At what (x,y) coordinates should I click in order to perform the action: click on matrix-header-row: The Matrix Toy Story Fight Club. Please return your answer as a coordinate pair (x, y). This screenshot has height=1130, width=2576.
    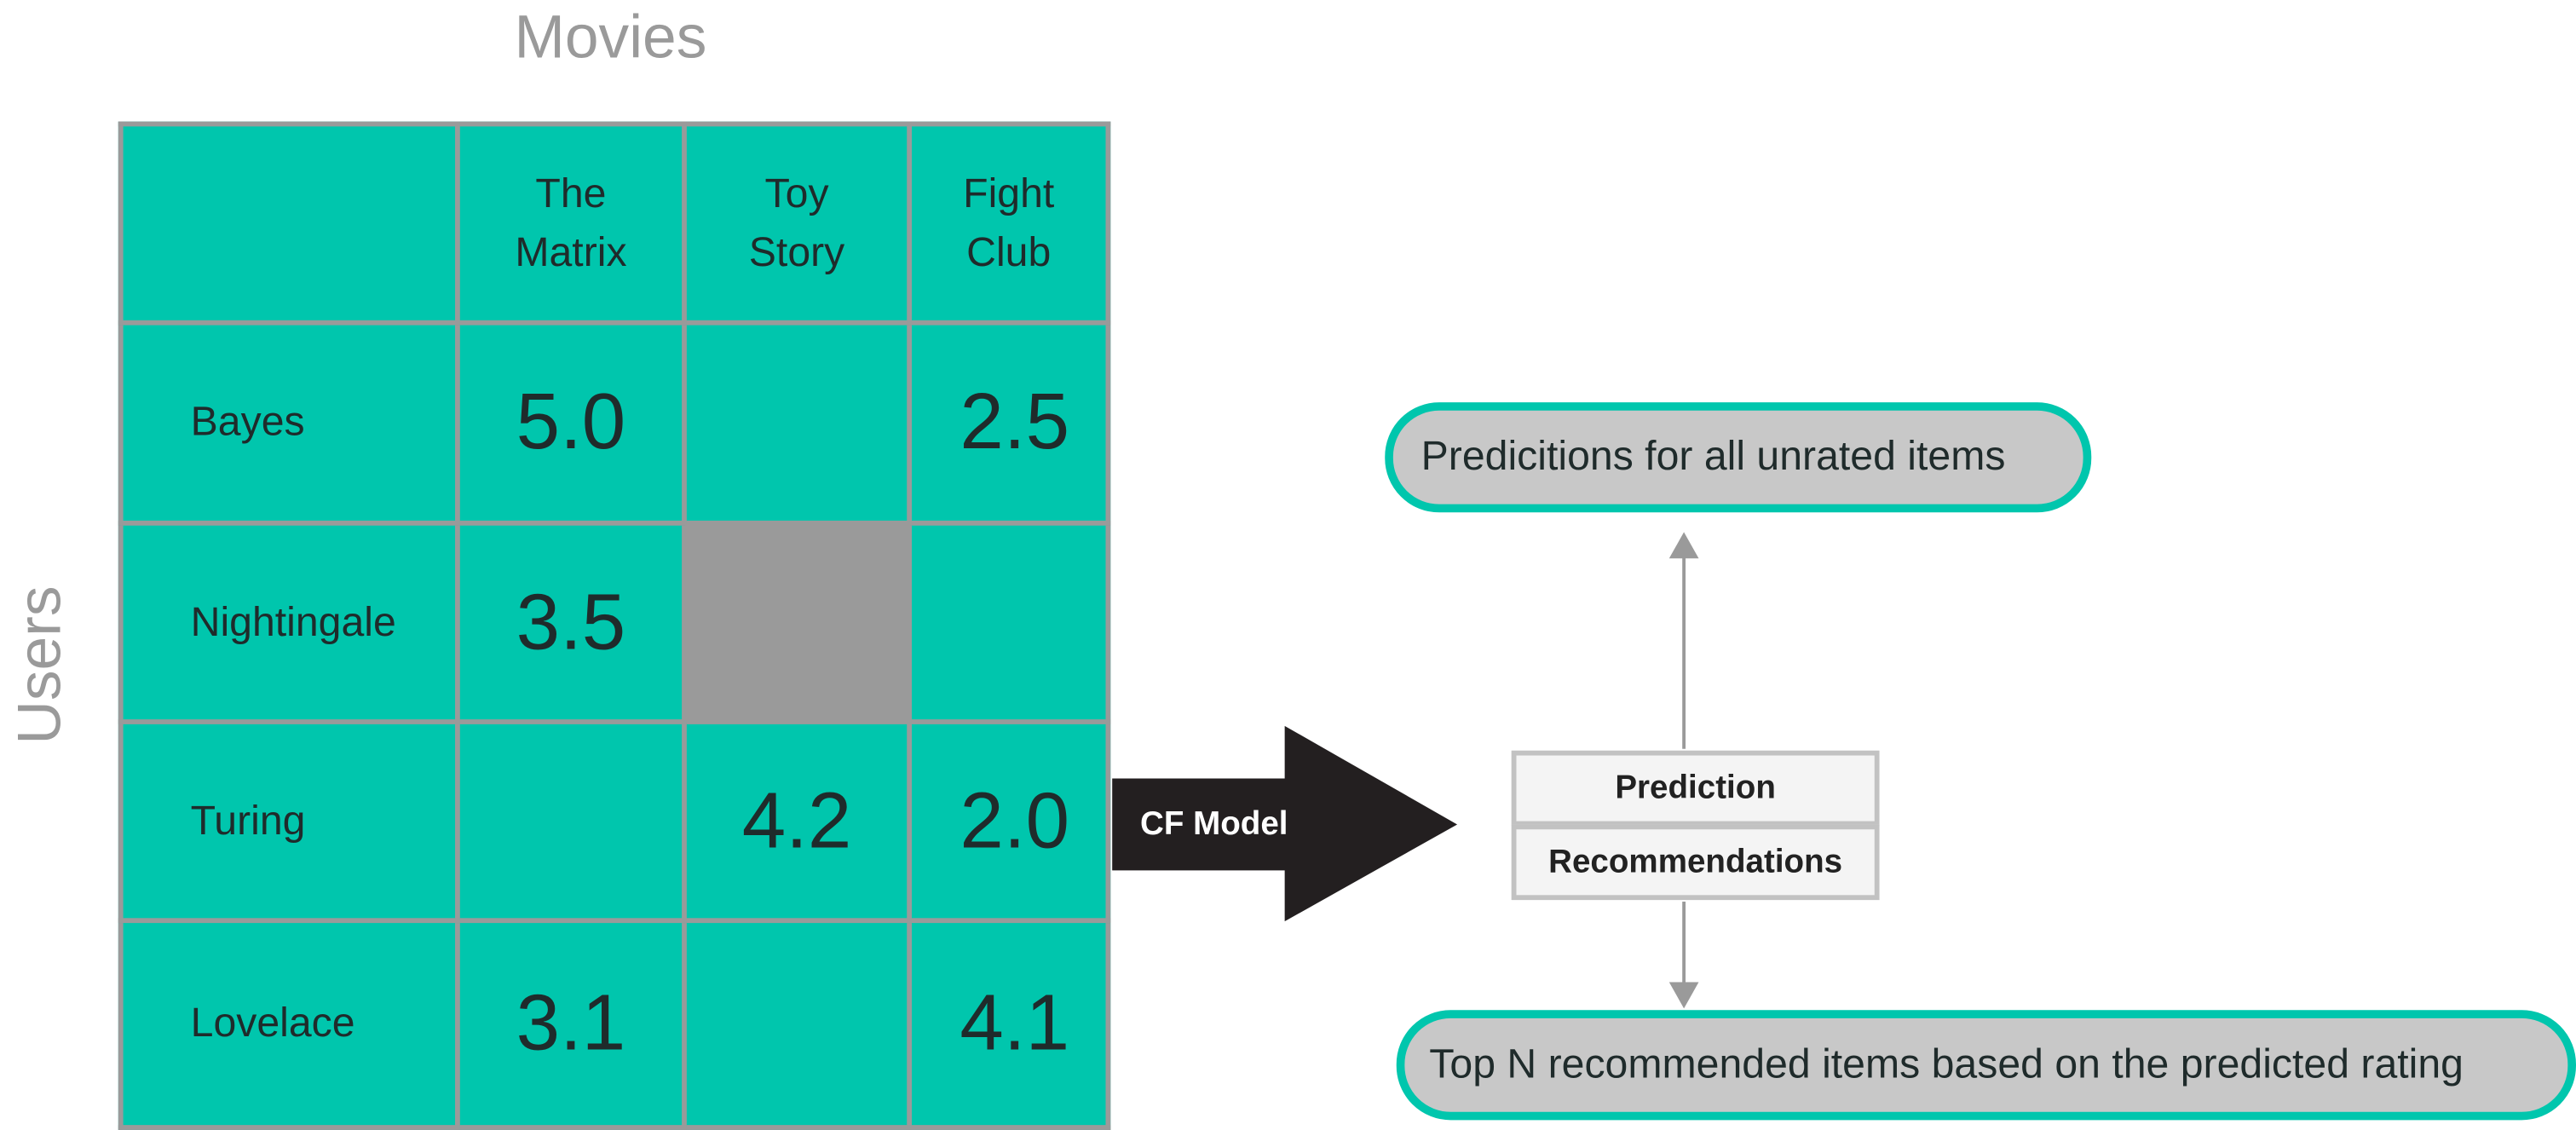
    Looking at the image, I should click on (614, 223).